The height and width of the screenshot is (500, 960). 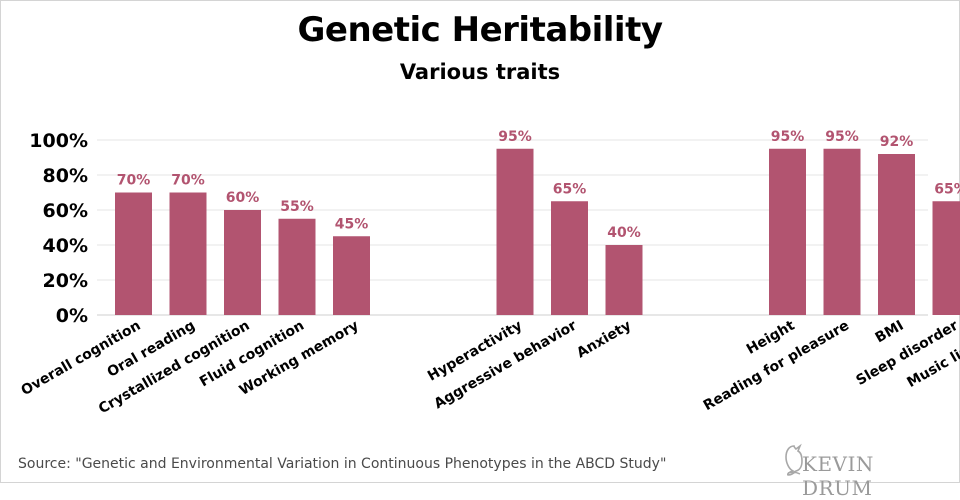 I want to click on y-tick-label: 0%, so click(x=72, y=316).